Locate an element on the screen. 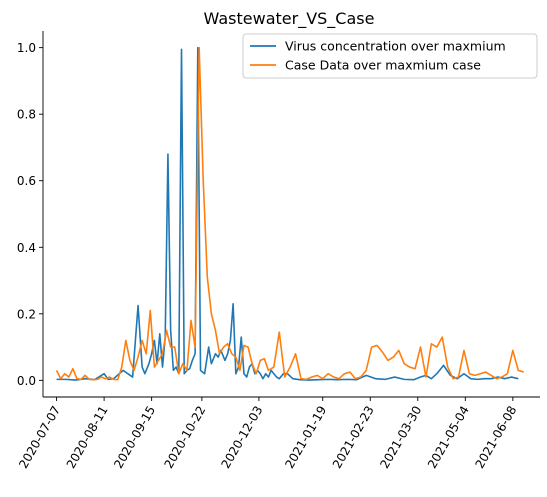  legend-label-1: Case Data over maxmium case is located at coordinates (383, 65).